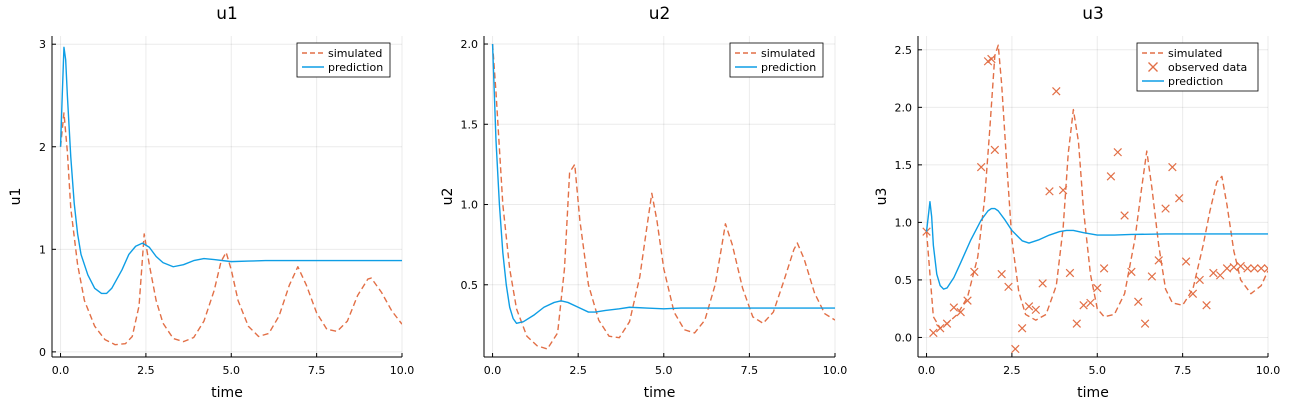 This screenshot has height=400, width=1300. Describe the element at coordinates (904, 337) in the screenshot. I see `y-tick-label: 0.0` at that location.